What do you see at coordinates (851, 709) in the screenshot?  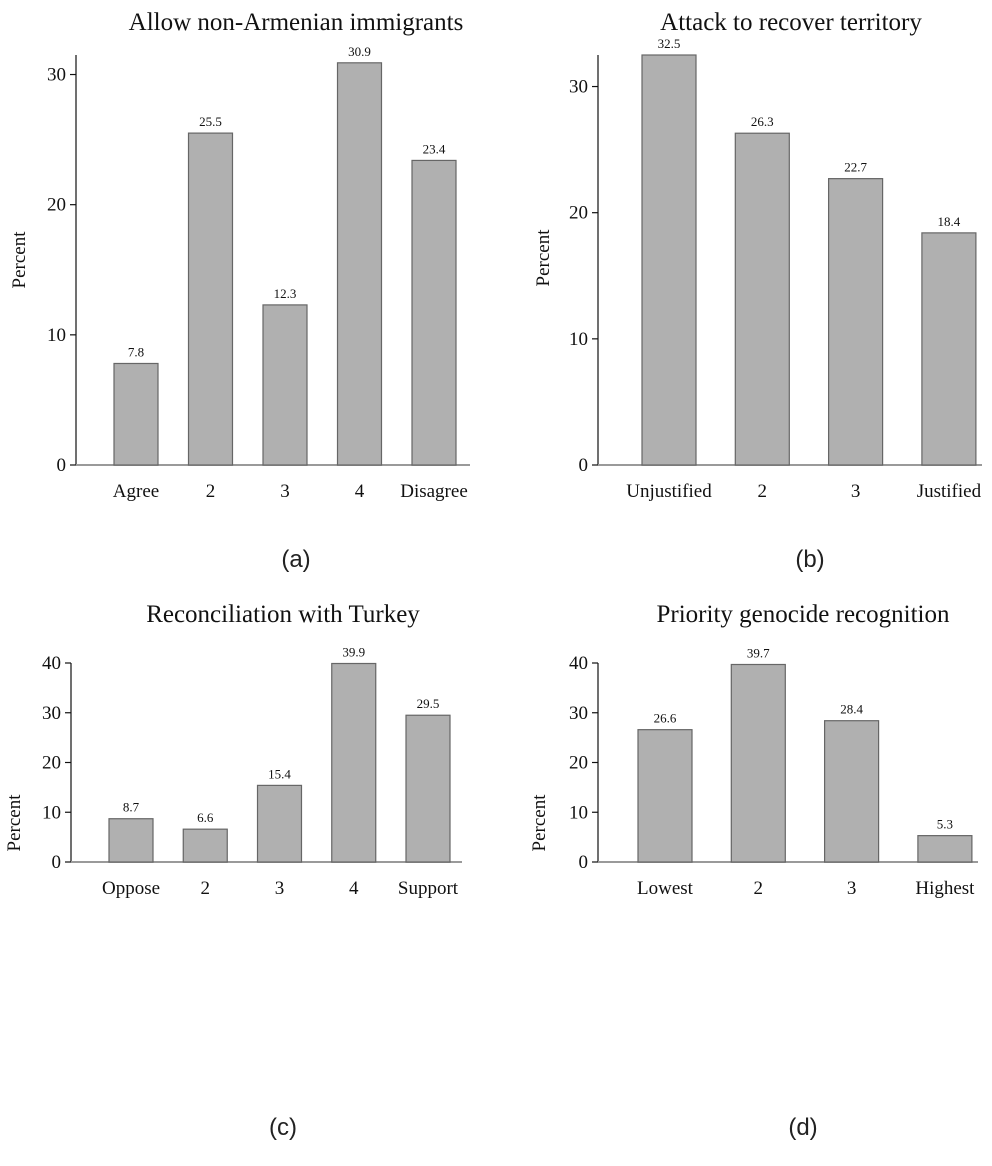 I see `data-label: 28.4` at bounding box center [851, 709].